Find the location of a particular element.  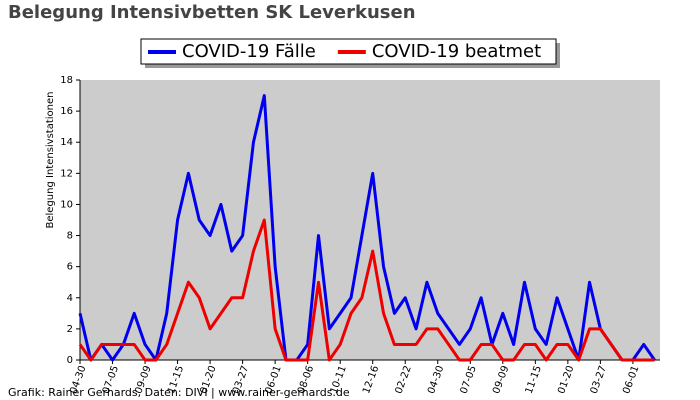

chart-title: Belegung Intensivbetten SK Leverkusen is located at coordinates (212, 12).